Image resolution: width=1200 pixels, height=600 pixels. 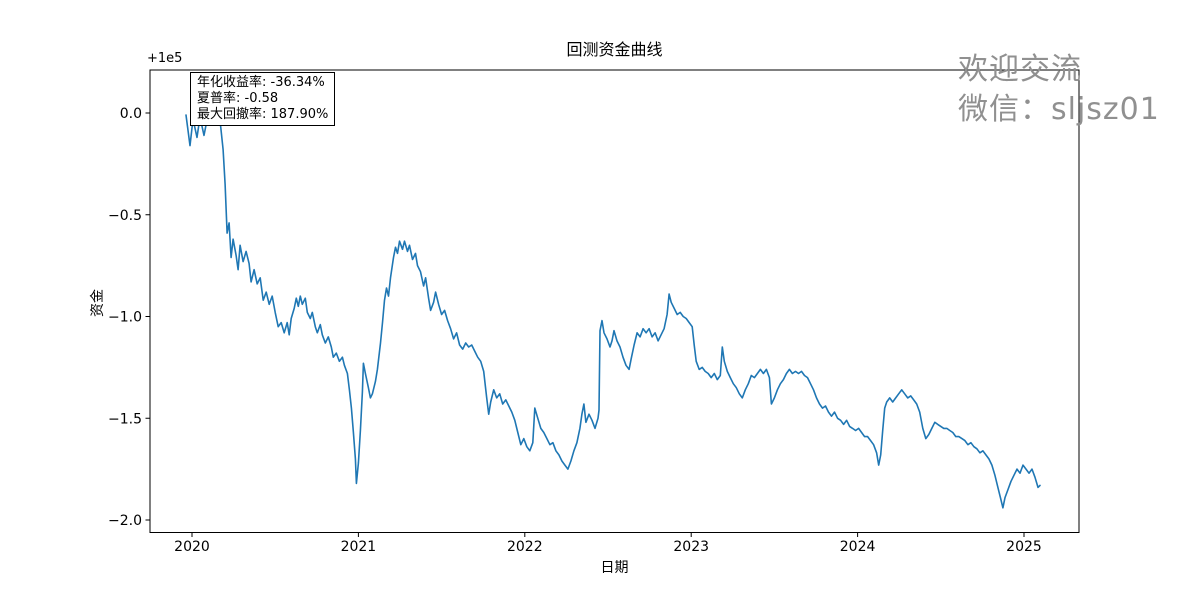 What do you see at coordinates (263, 114) in the screenshot?
I see `stat-max-drawdown: 最大回撤率: 187.90%` at bounding box center [263, 114].